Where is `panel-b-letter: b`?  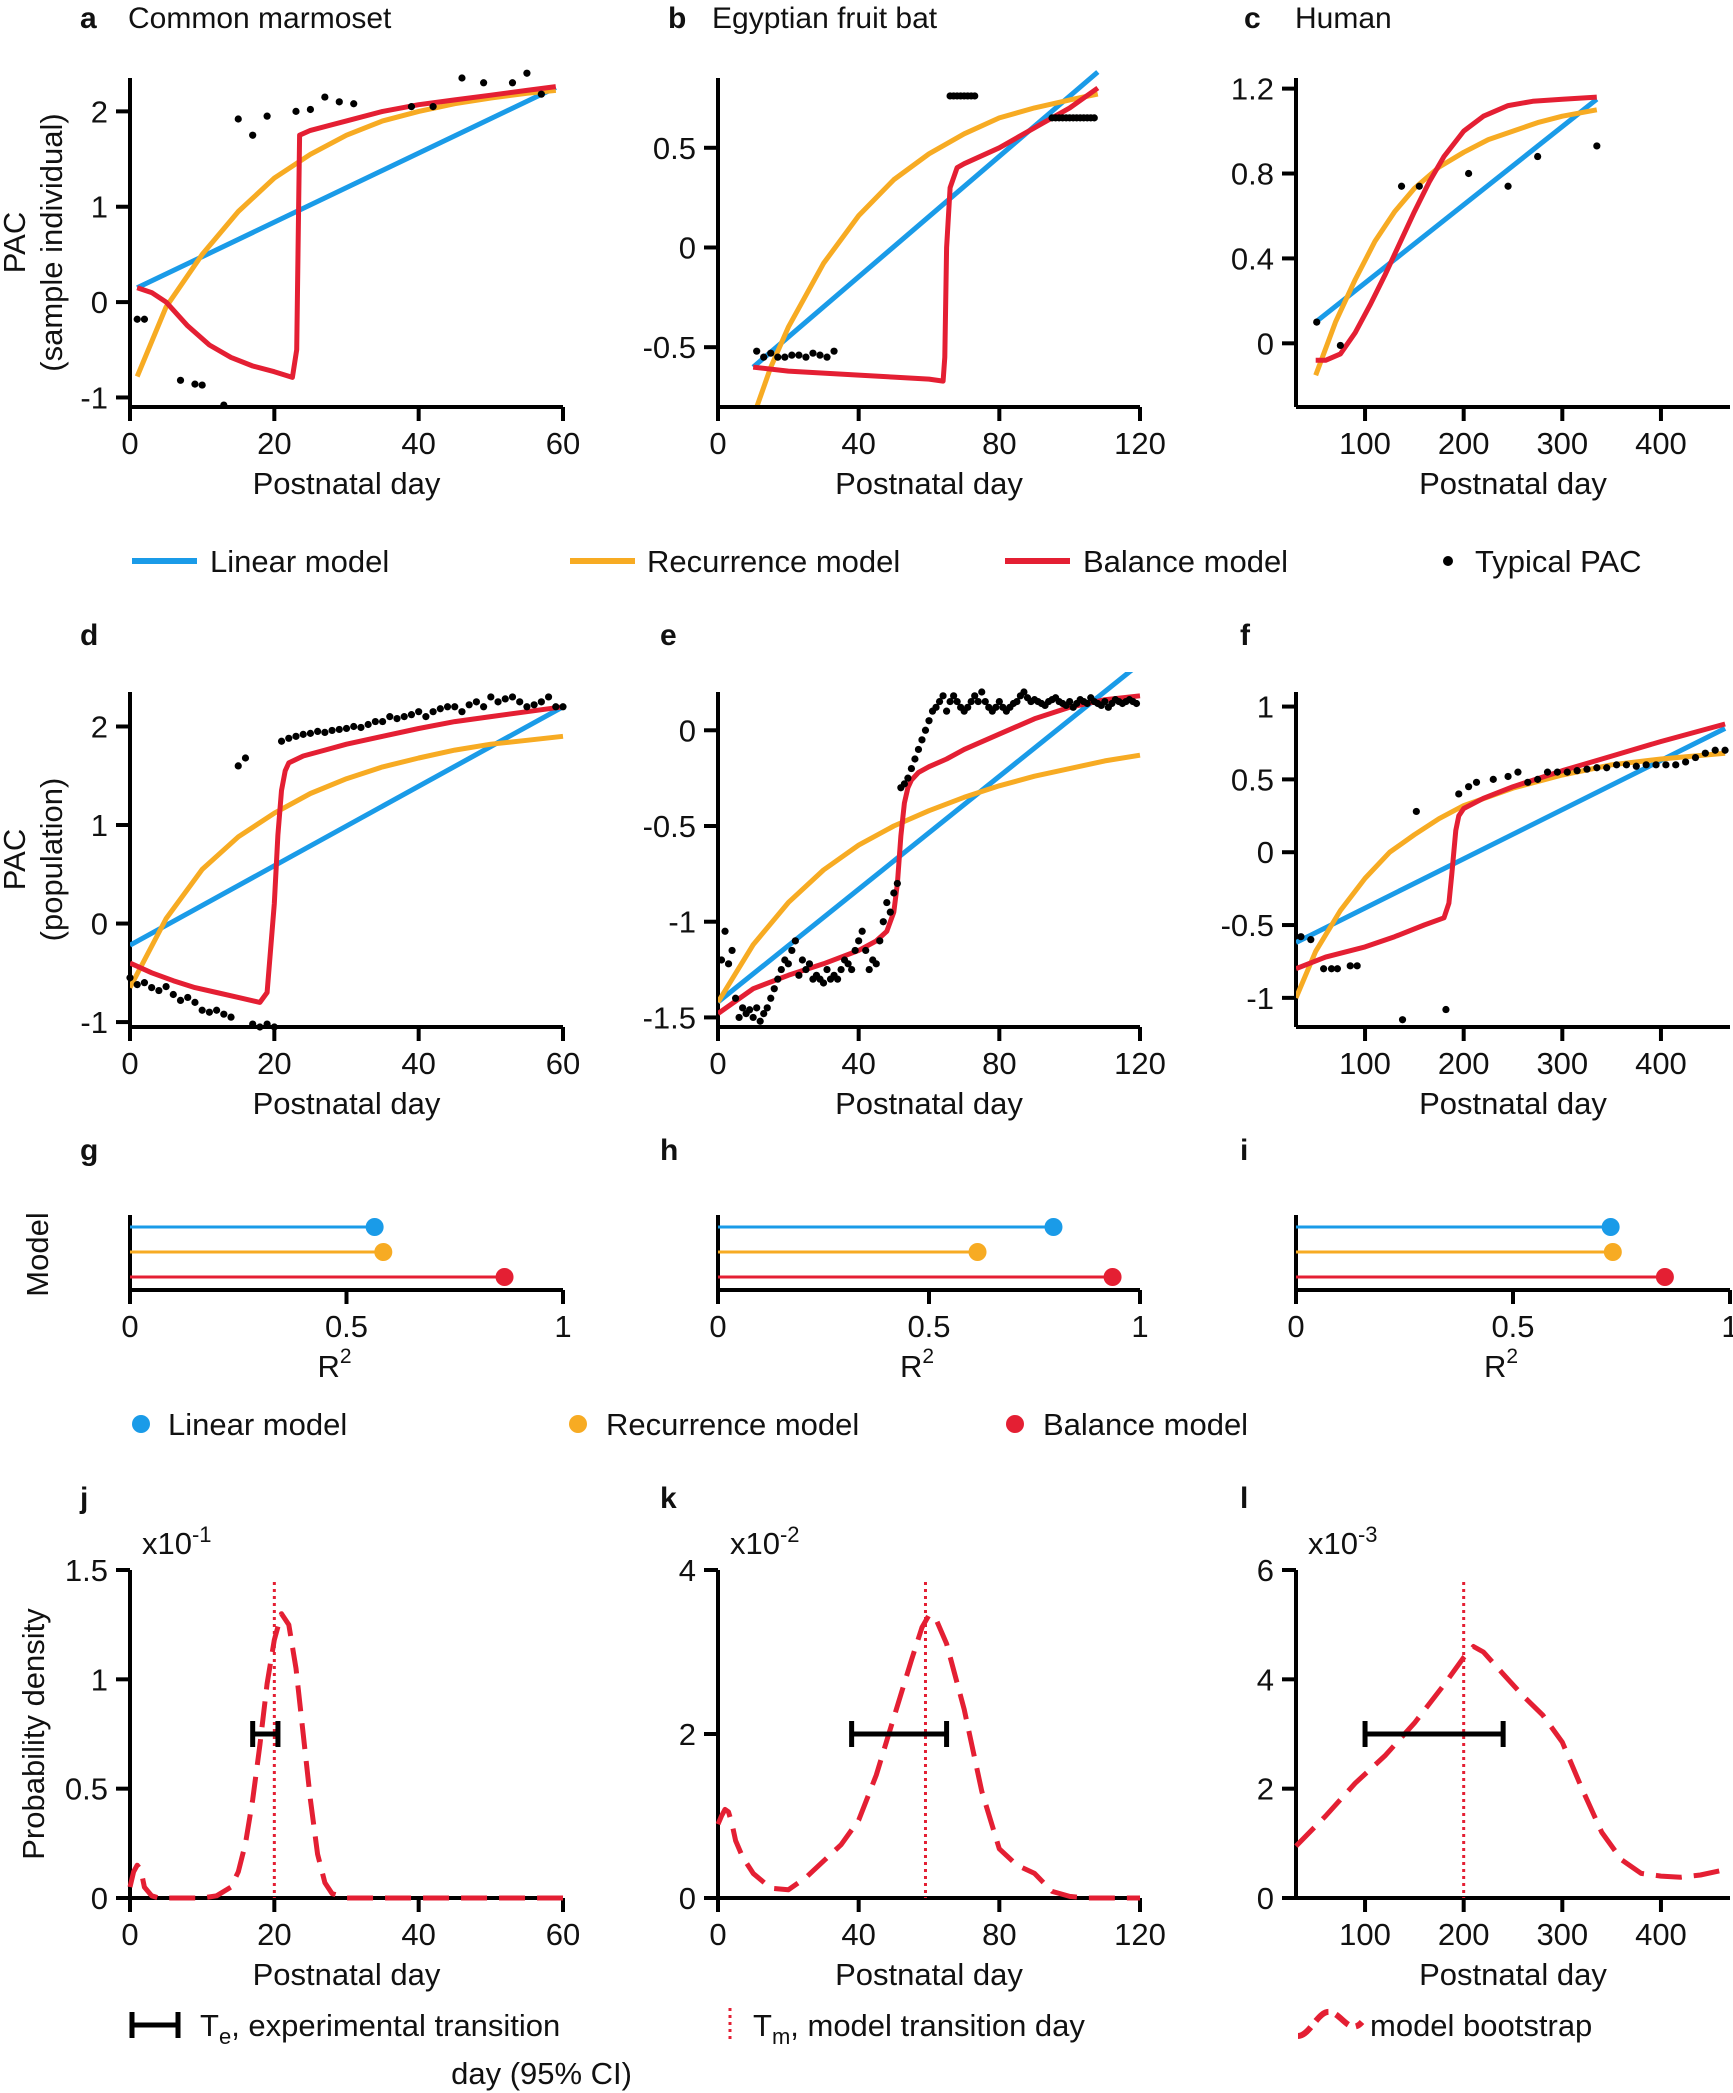
panel-b-letter: b is located at coordinates (677, 18).